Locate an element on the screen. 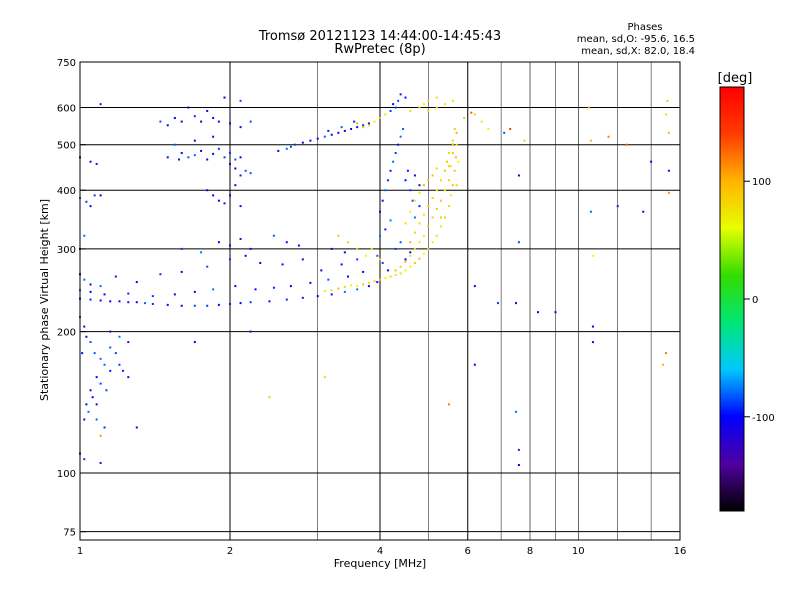 The height and width of the screenshot is (600, 800). y-tick-label: 400 is located at coordinates (66, 191).